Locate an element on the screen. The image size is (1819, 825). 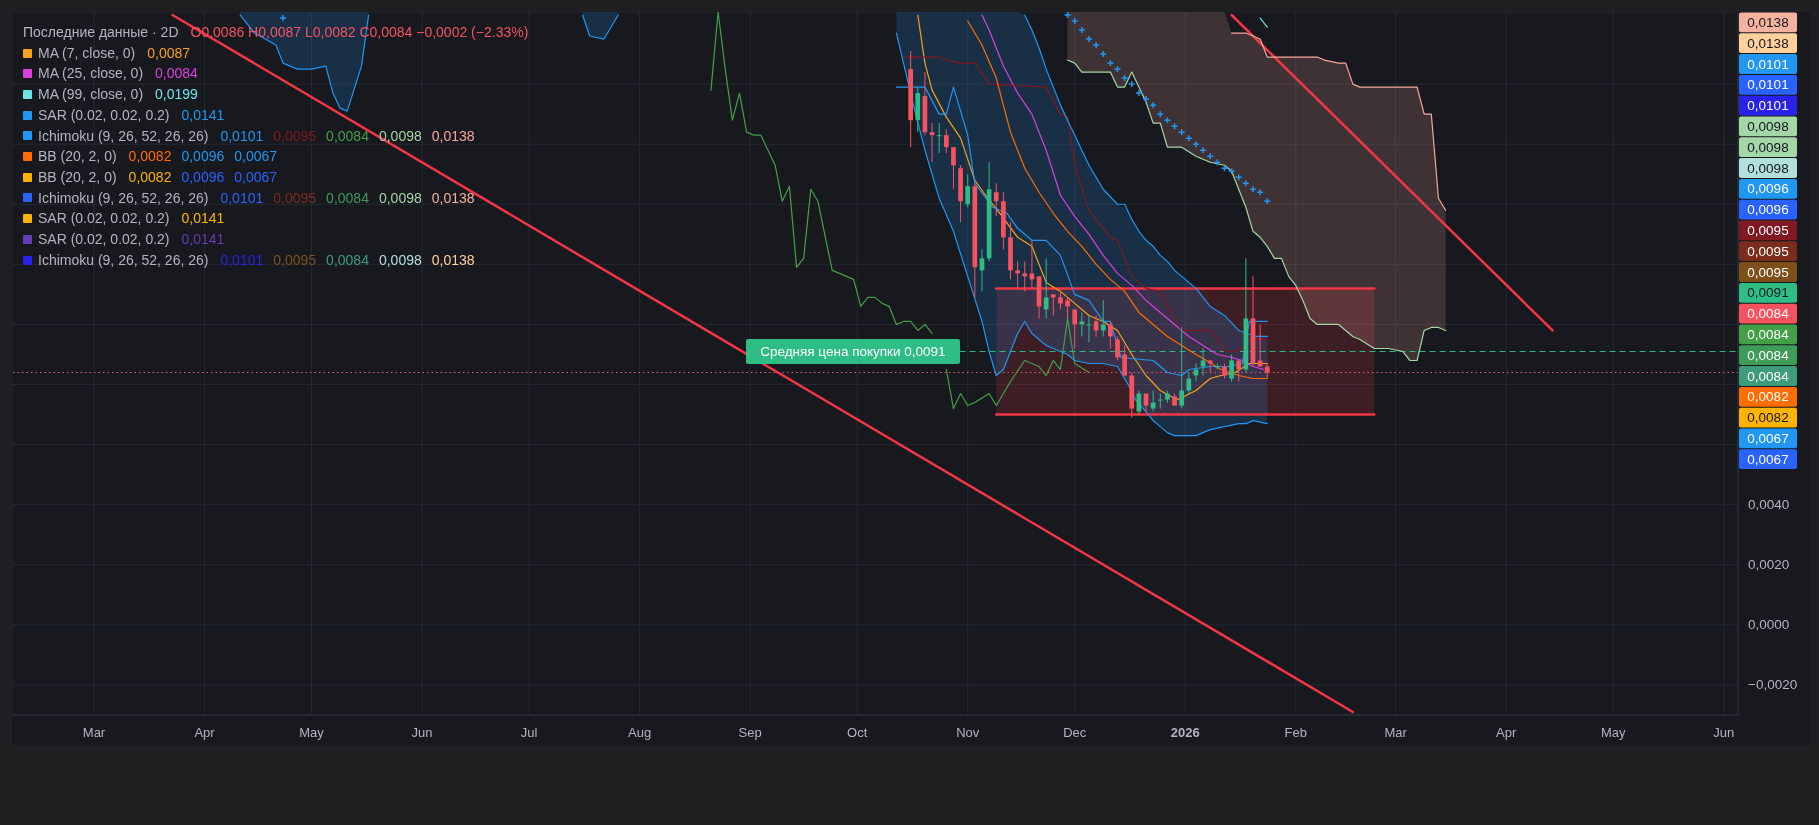
y-tick-label: 0,0000 is located at coordinates (1769, 625).